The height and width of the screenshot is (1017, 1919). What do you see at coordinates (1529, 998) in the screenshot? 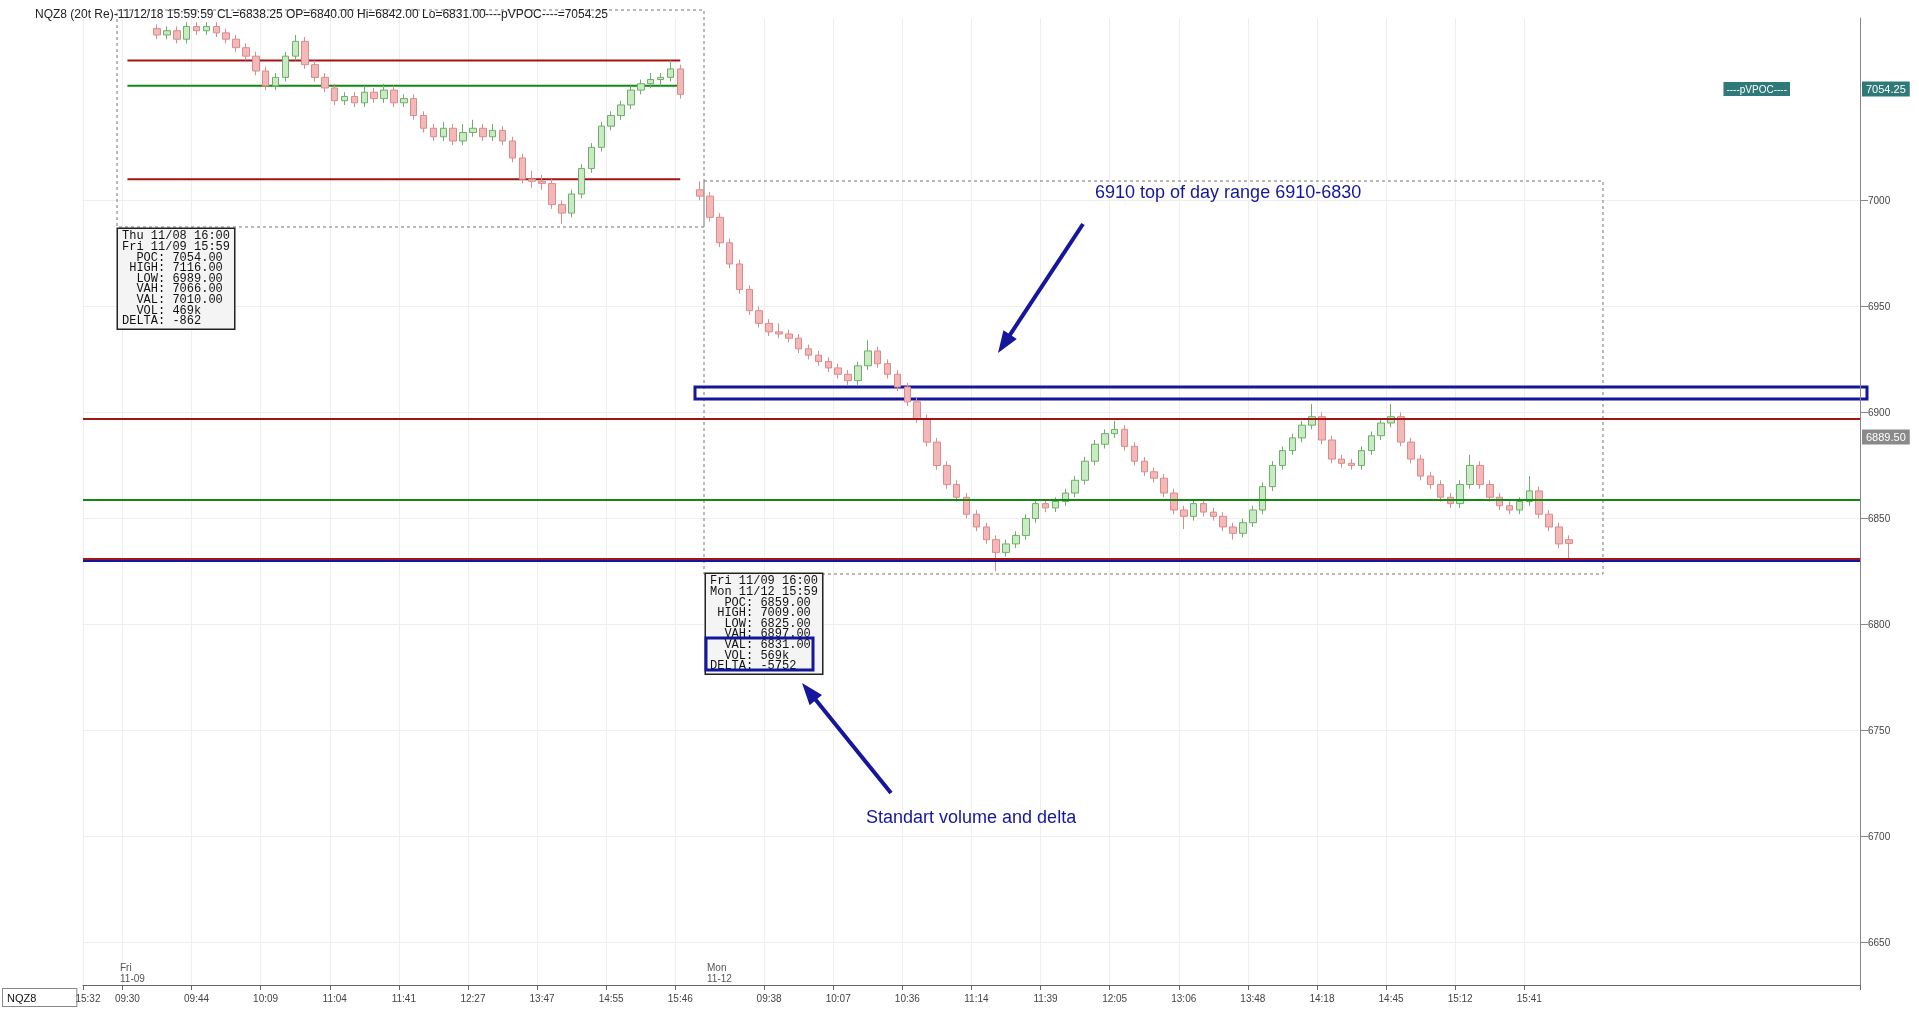
I see `x-tick-label: 15:41` at bounding box center [1529, 998].